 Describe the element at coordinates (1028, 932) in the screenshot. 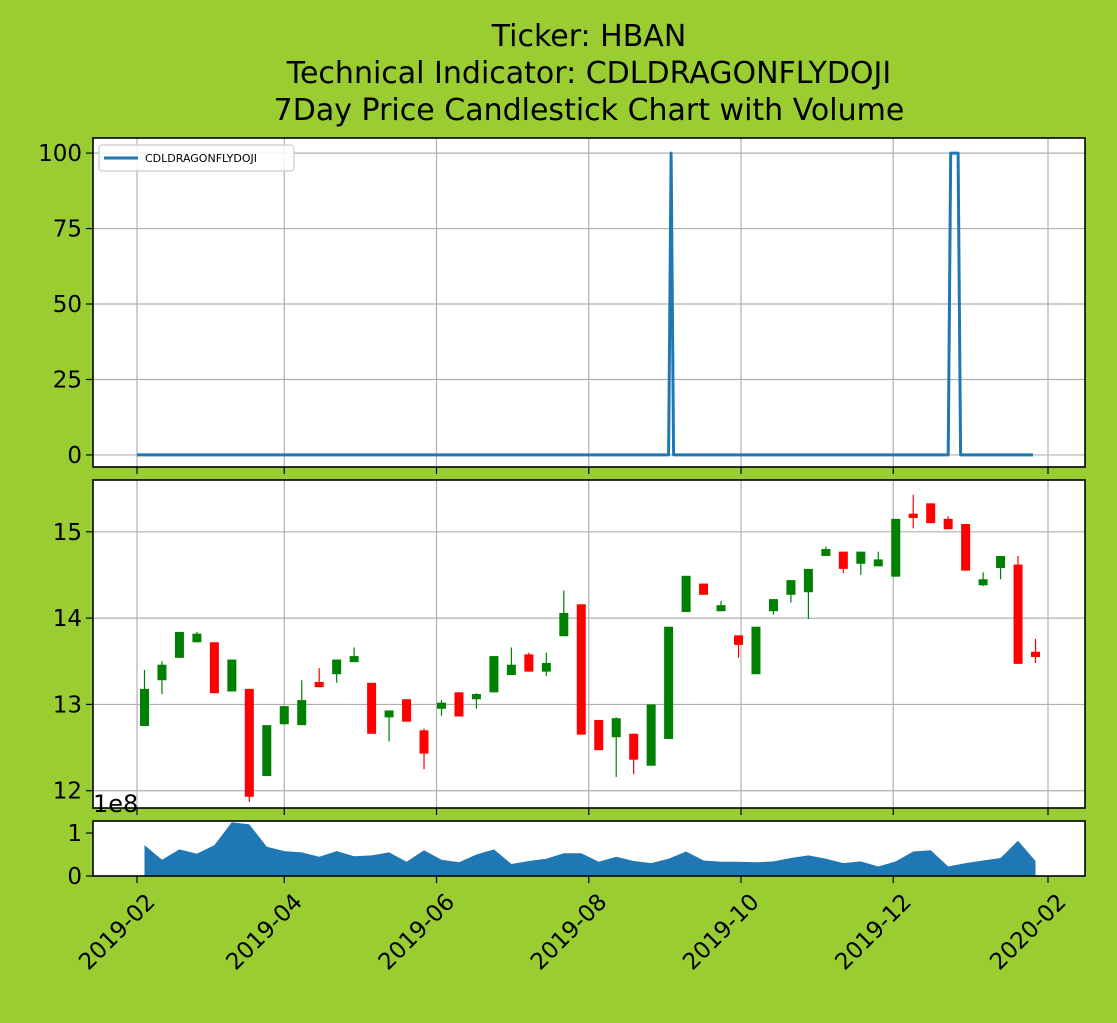

I see `x-tick-label-6: 2020-02` at that location.